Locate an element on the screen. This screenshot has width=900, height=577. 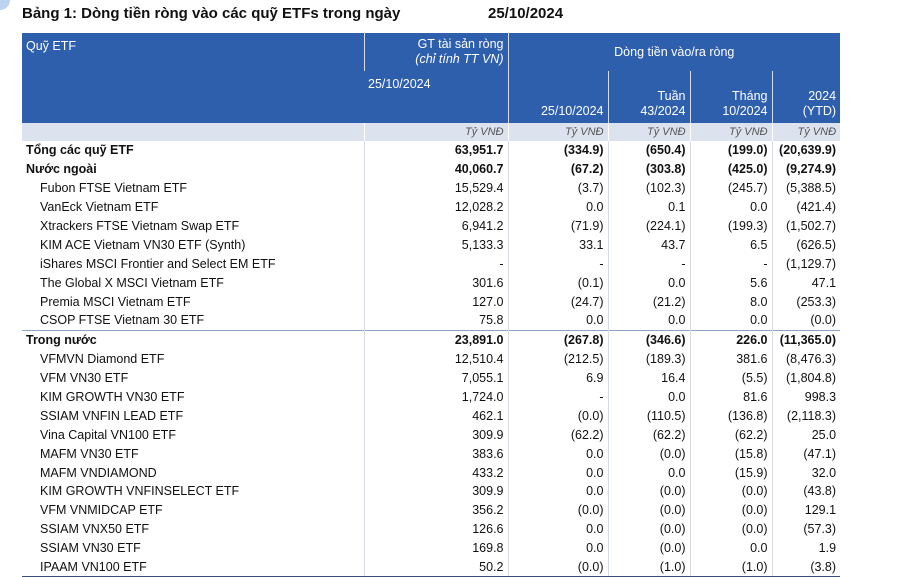
flow-ytd: (253.3) is located at coordinates (806, 302).